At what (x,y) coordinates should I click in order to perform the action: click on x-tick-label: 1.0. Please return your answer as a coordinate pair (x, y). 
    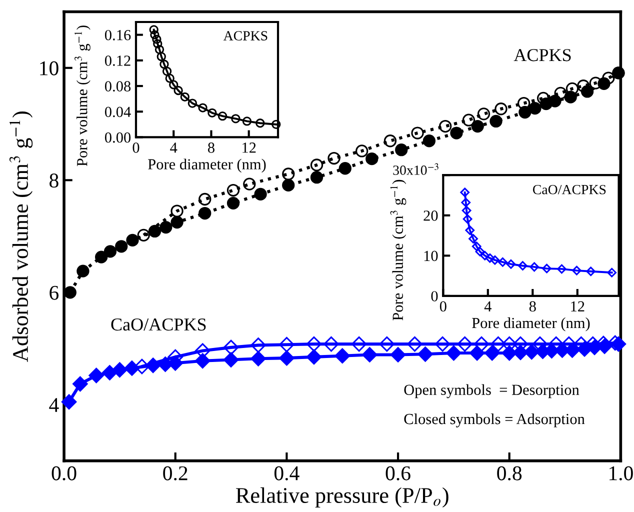
    Looking at the image, I should click on (621, 473).